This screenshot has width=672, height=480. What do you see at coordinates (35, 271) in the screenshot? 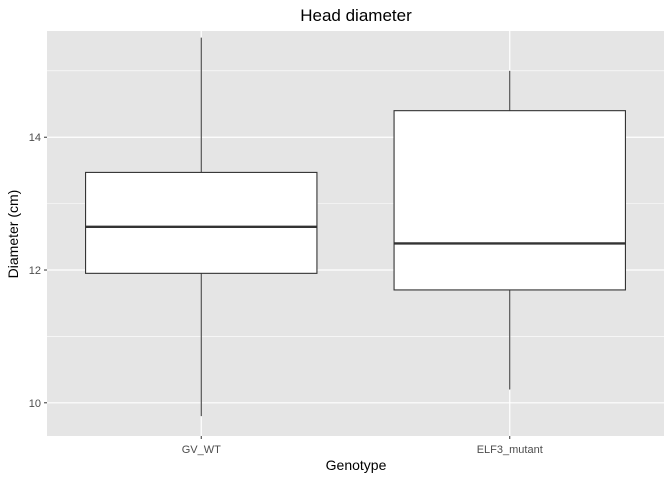
I see `y-tick-label: 12` at bounding box center [35, 271].